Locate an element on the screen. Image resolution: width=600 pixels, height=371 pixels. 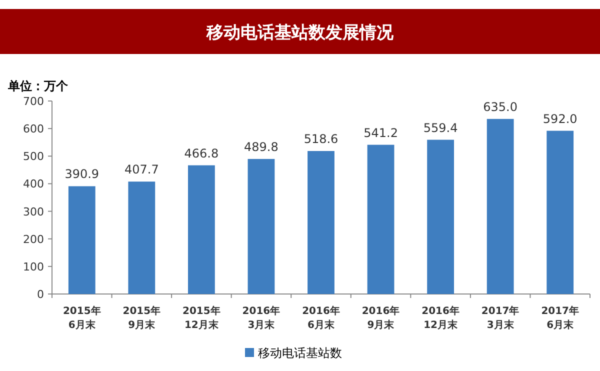
y-tick-label: 400 is located at coordinates (33, 184).